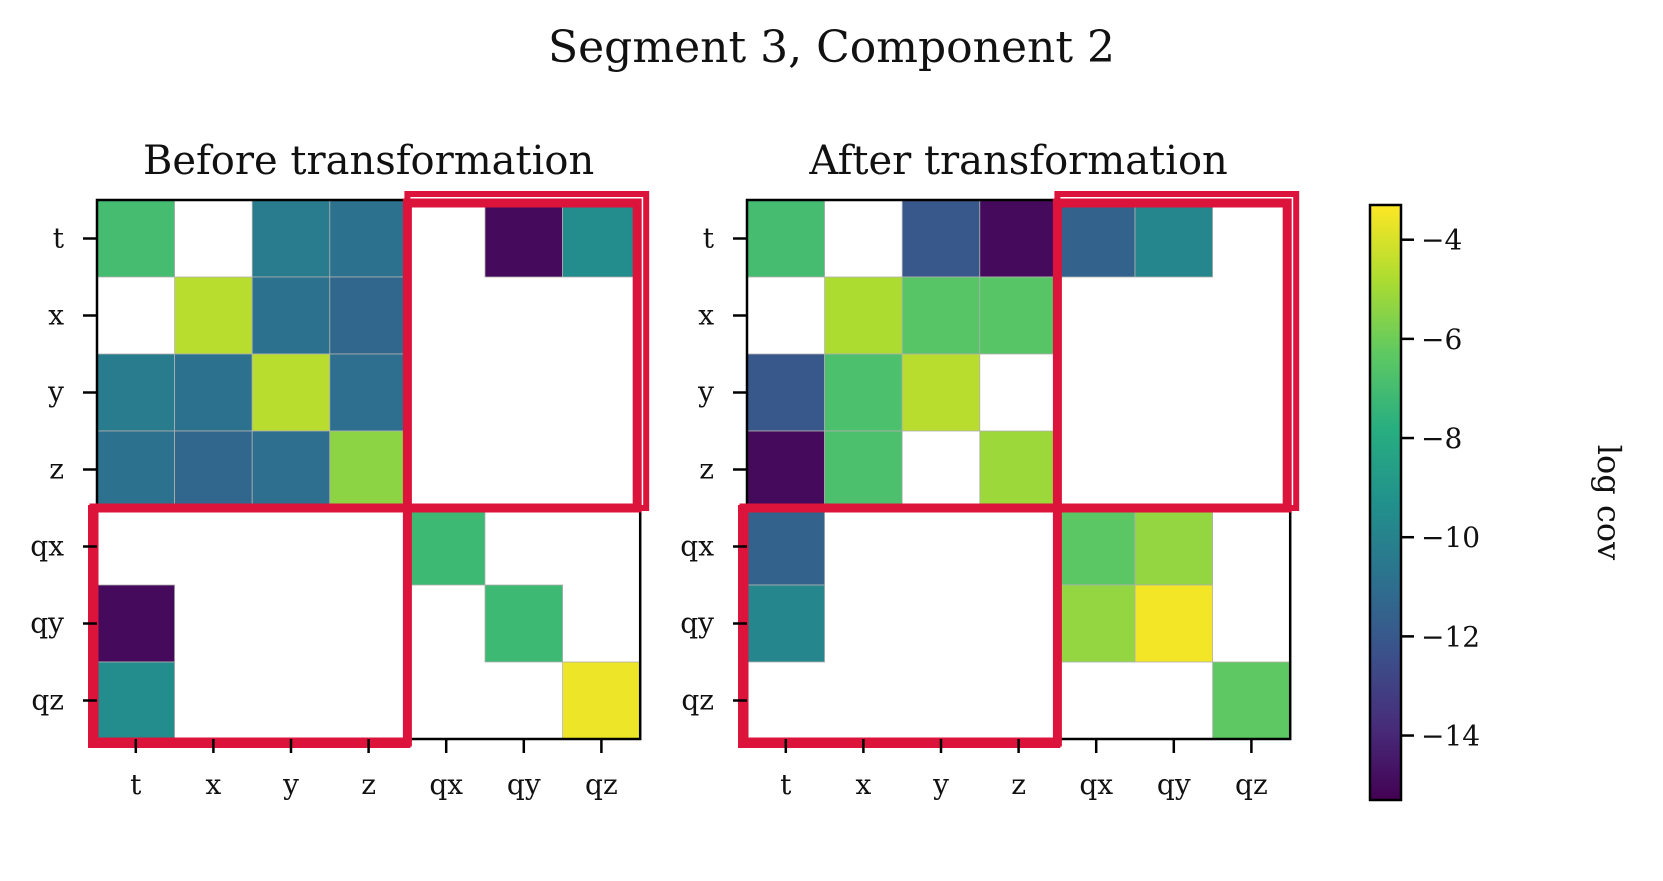 The image size is (1663, 881). Describe the element at coordinates (1450, 537) in the screenshot. I see `colorbar-tick-label: −10` at that location.